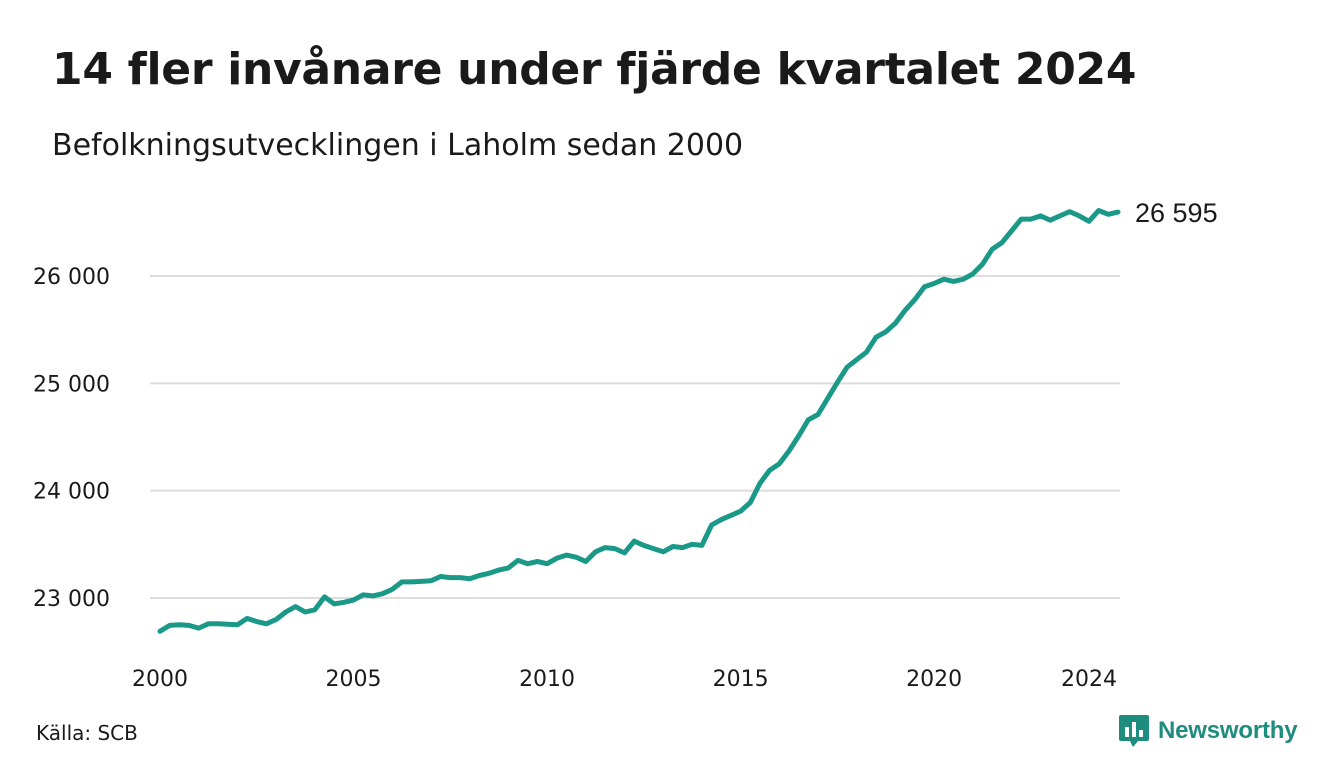 The image size is (1340, 780). What do you see at coordinates (71, 438) in the screenshot?
I see `y-axis-tick-labels: 23 000 24 000 25 000 26 000` at bounding box center [71, 438].